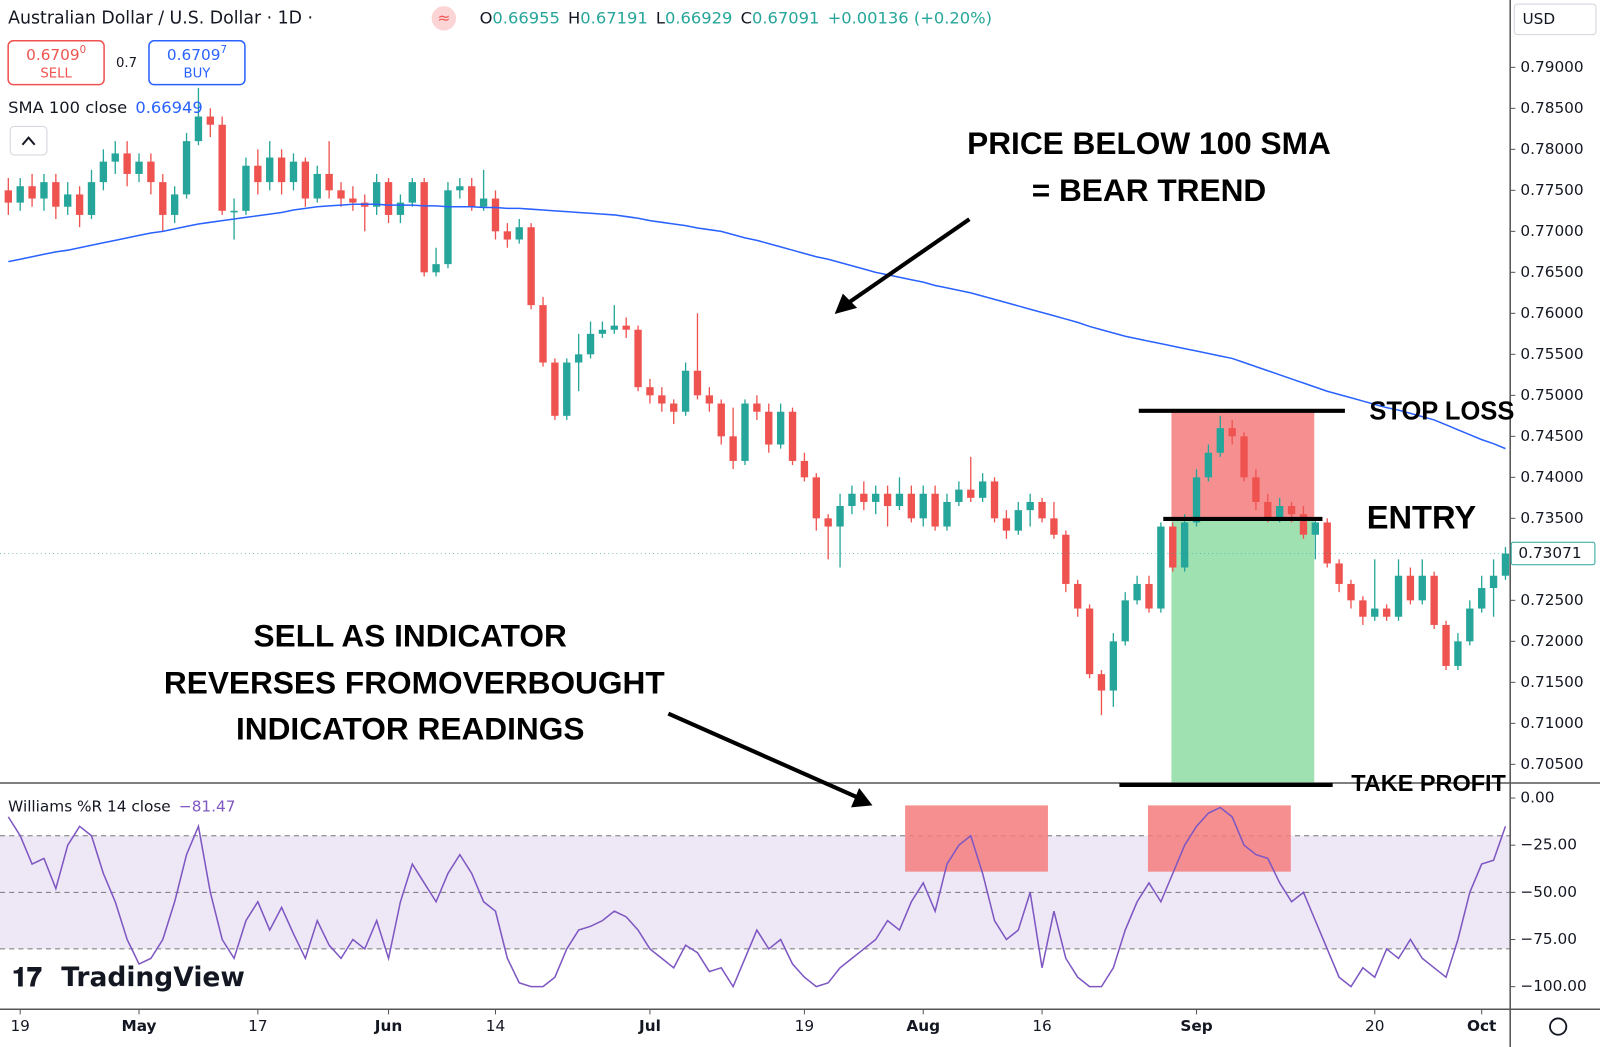 This screenshot has height=1047, width=1600. Describe the element at coordinates (411, 636) in the screenshot. I see `annotation: SELL AS INDICATOR` at that location.